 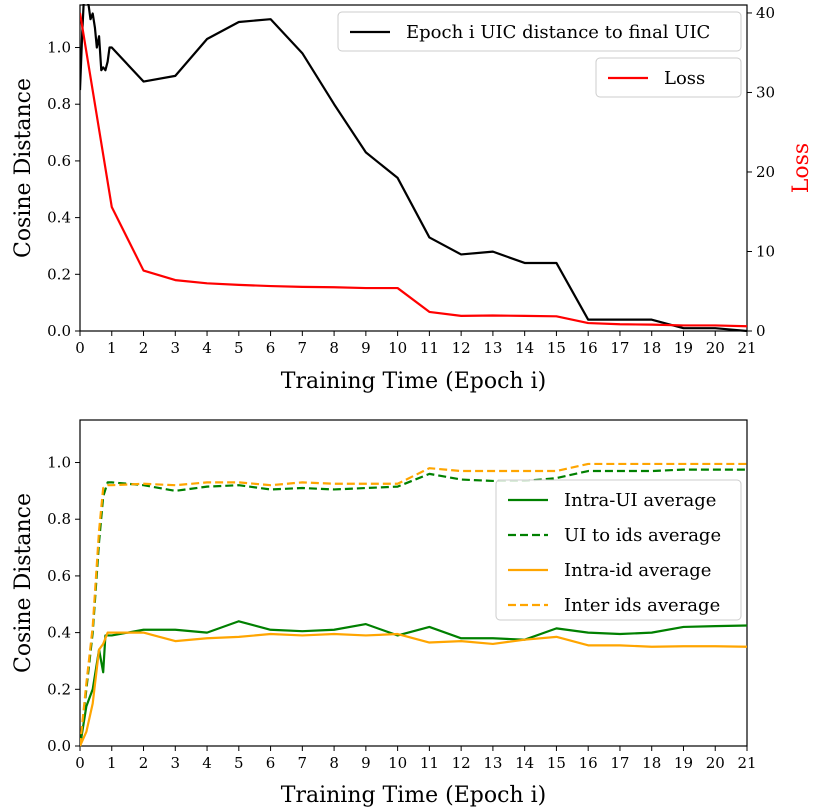 I want to click on y2-tick-label: 20, so click(x=765, y=172).